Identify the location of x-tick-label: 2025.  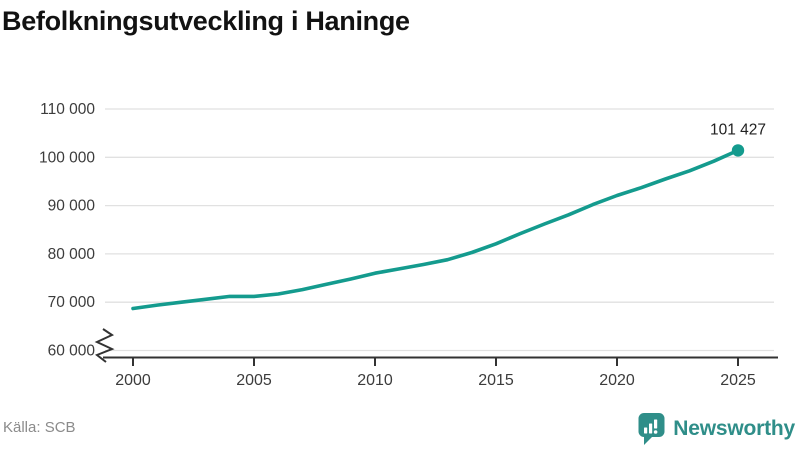
(738, 380).